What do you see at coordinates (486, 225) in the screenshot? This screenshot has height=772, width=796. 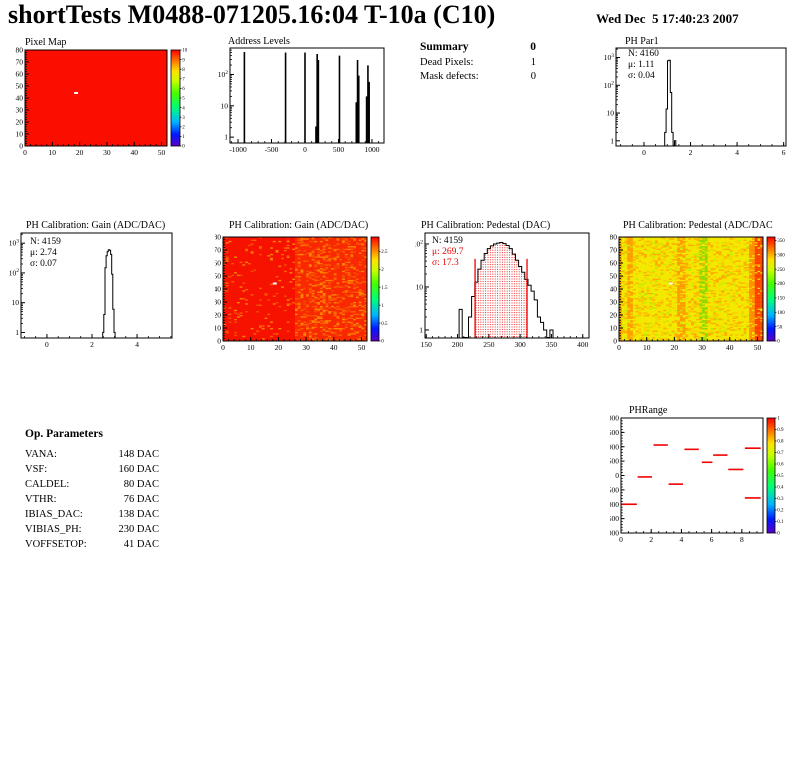 I see `pedestal-hist-title: PH Calibration: Pedestal (DAC)` at bounding box center [486, 225].